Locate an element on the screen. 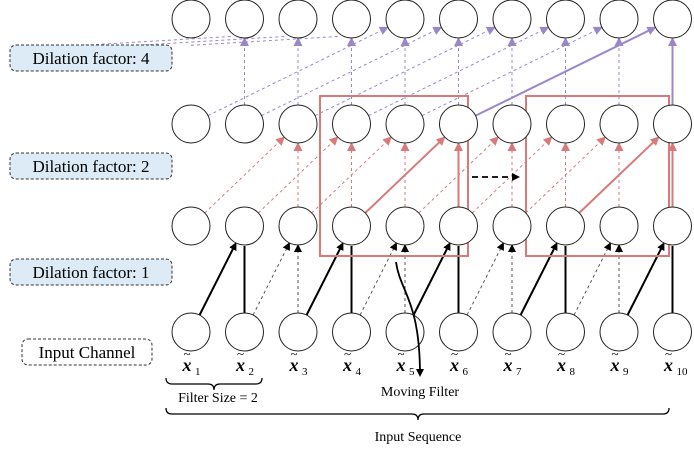 Image resolution: width=694 pixels, height=449 pixels. label-dilation-1: Dilation factor: 1 is located at coordinates (91, 272).